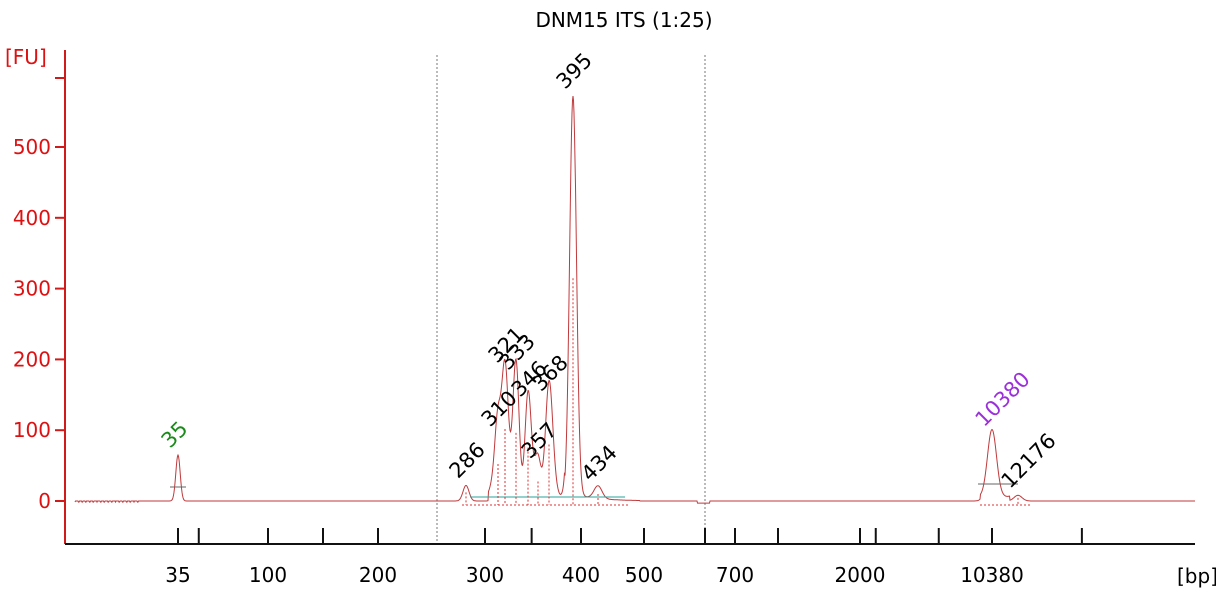  I want to click on y-axis-label: [FU], so click(26, 57).